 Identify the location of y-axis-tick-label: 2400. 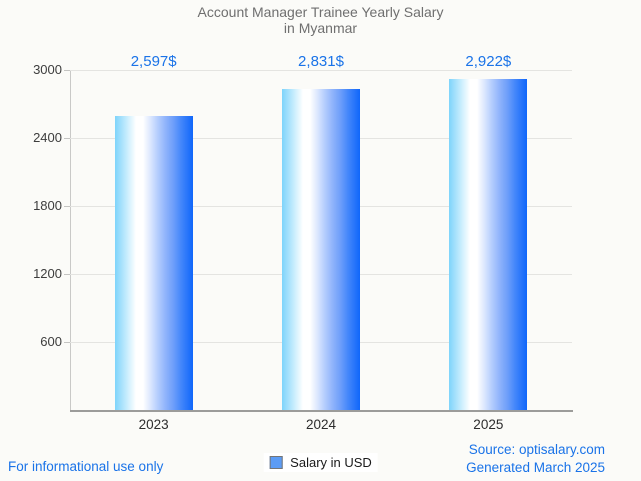
(47, 137).